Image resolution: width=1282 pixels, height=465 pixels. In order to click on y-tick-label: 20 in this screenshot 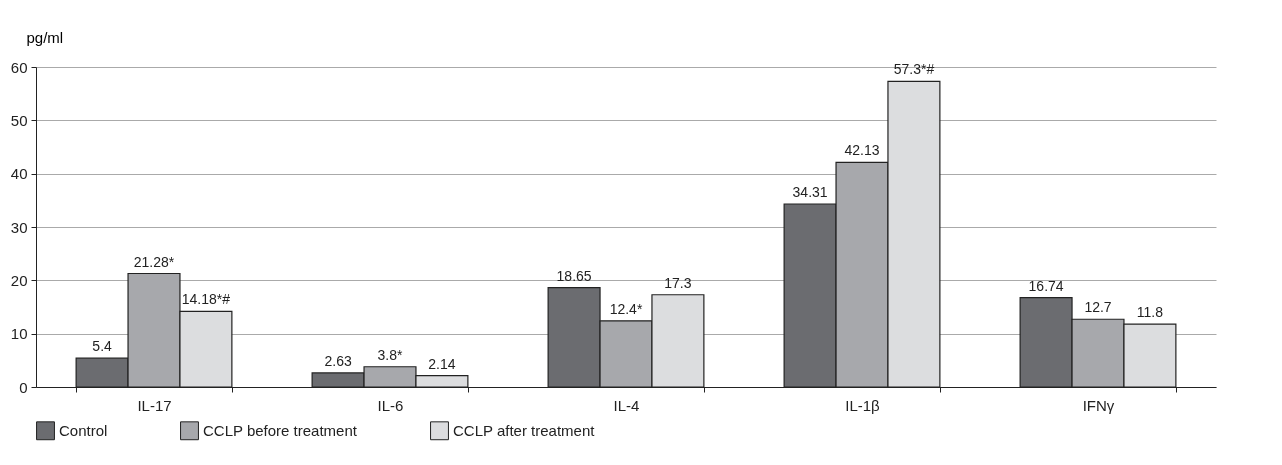, I will do `click(19, 280)`.